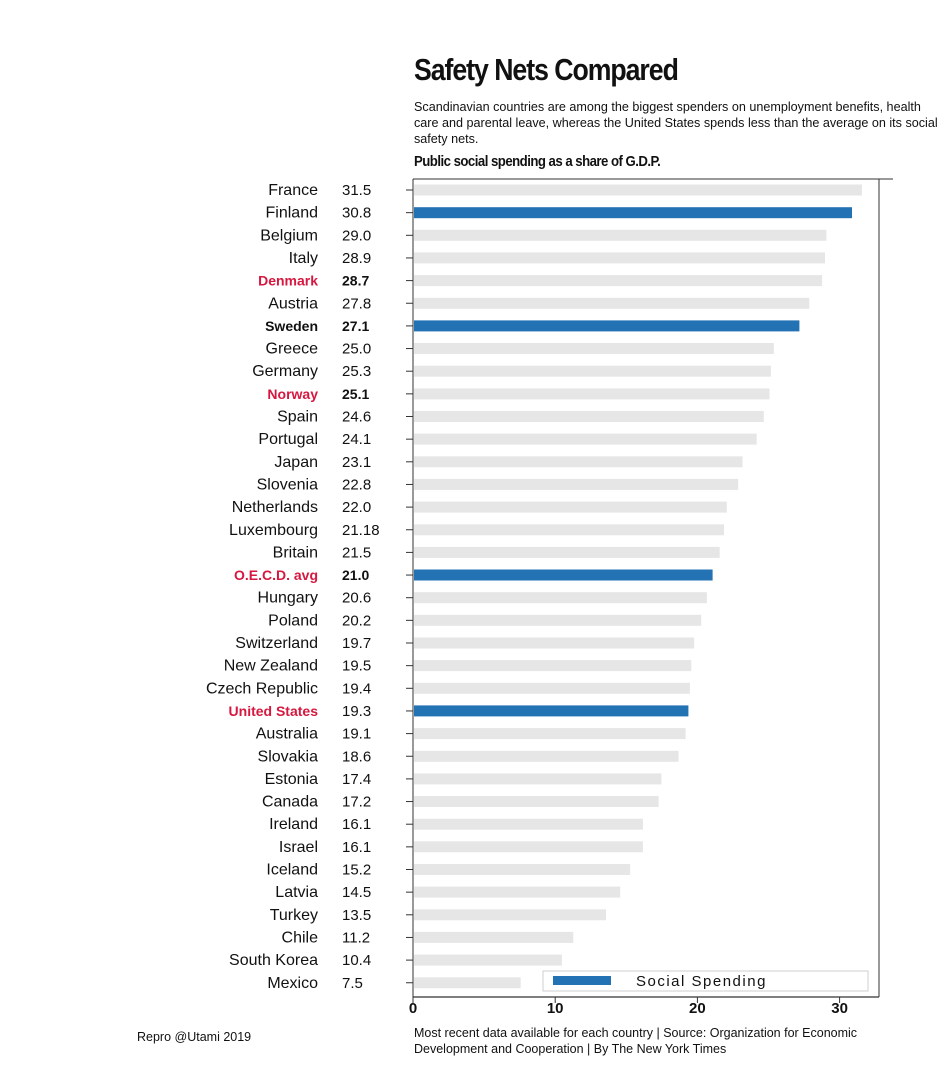  I want to click on bar-spain, so click(589, 416).